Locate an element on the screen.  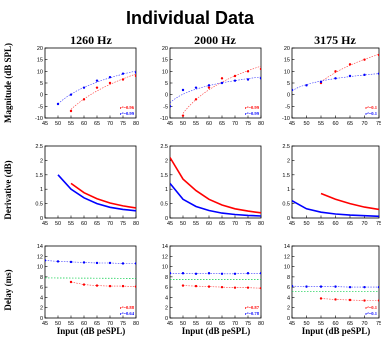
y-tick-label: 0 is located at coordinates (166, 319).